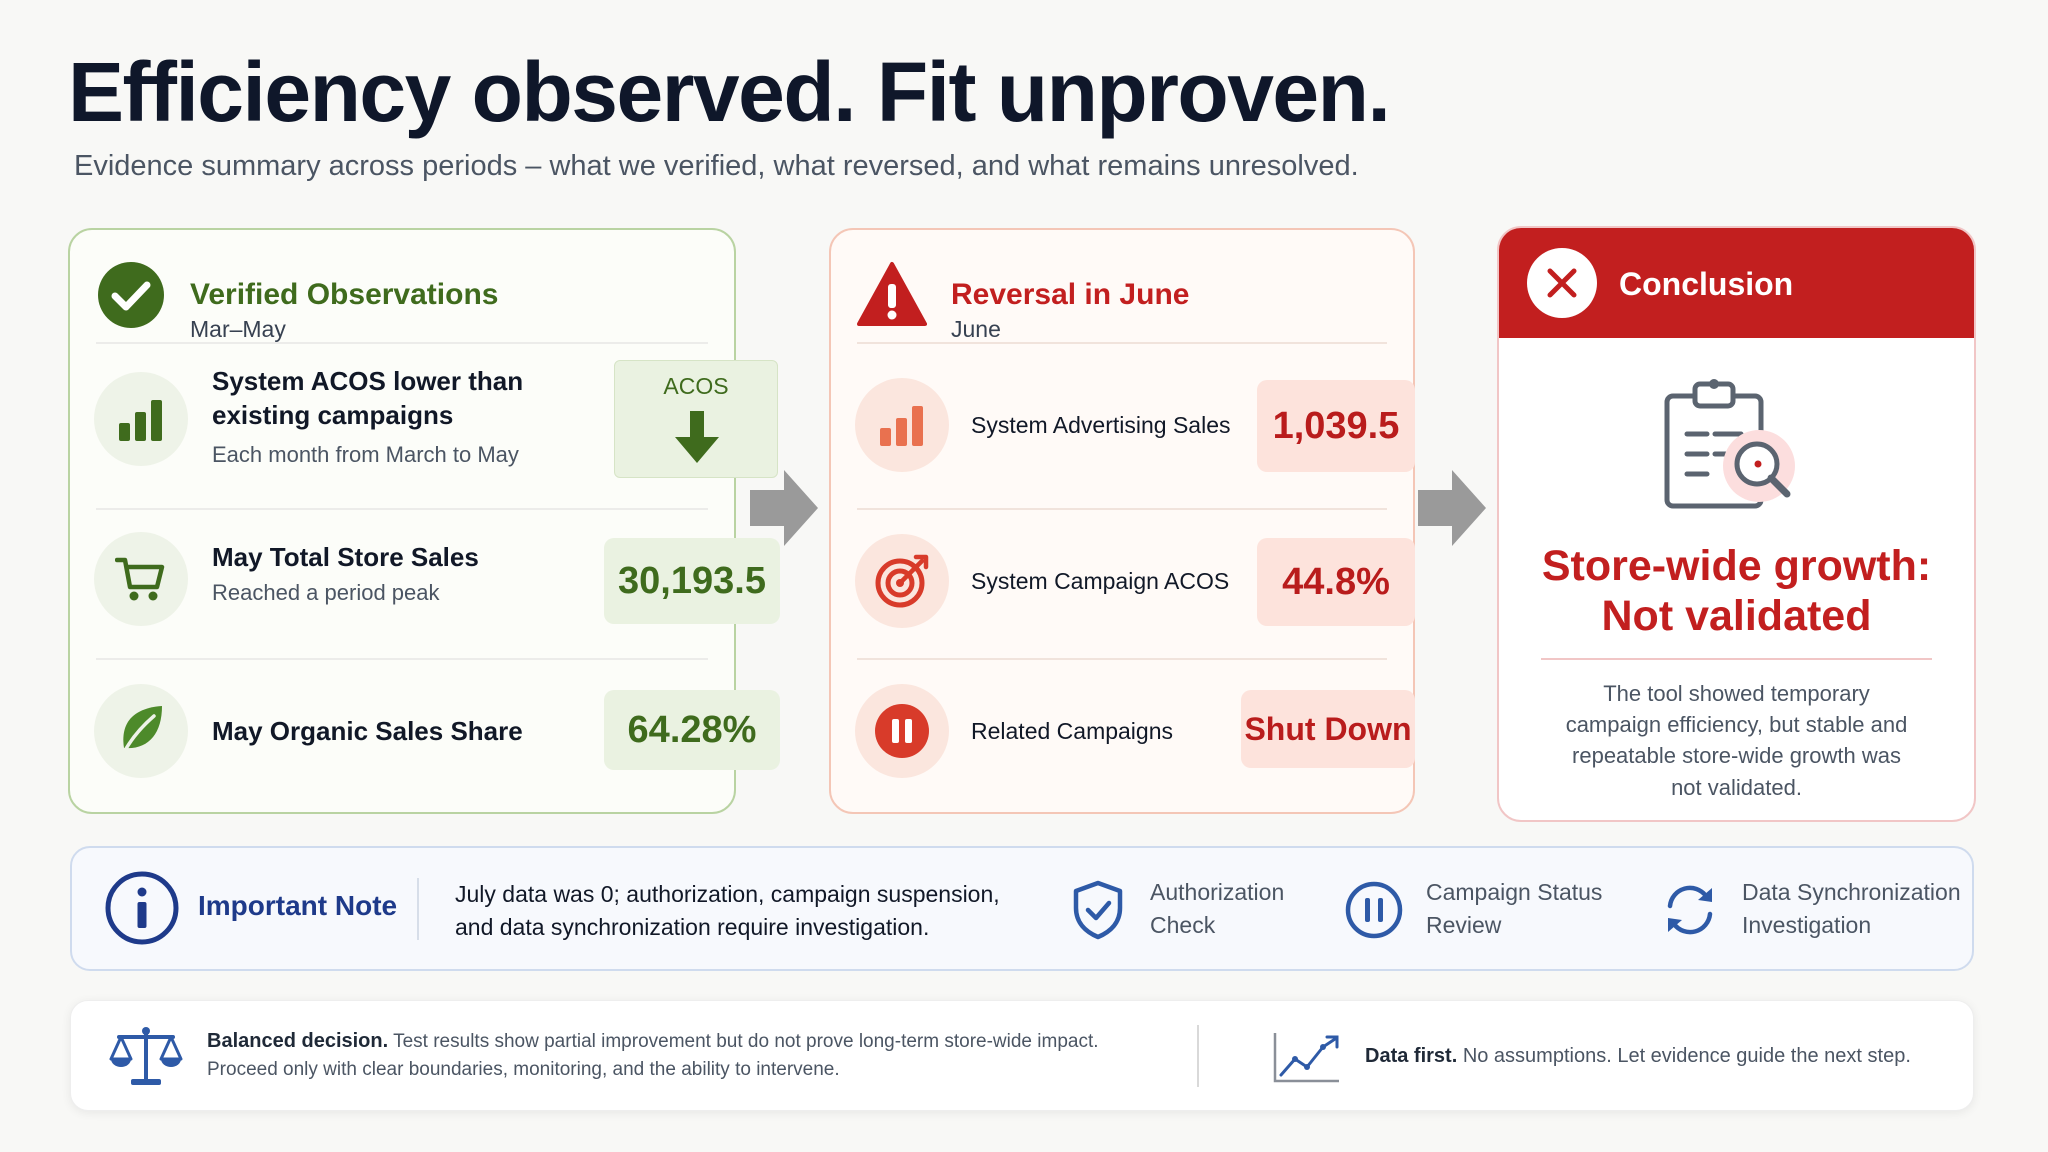 The height and width of the screenshot is (1152, 2048). Describe the element at coordinates (1098, 910) in the screenshot. I see `shield-check-icon` at that location.